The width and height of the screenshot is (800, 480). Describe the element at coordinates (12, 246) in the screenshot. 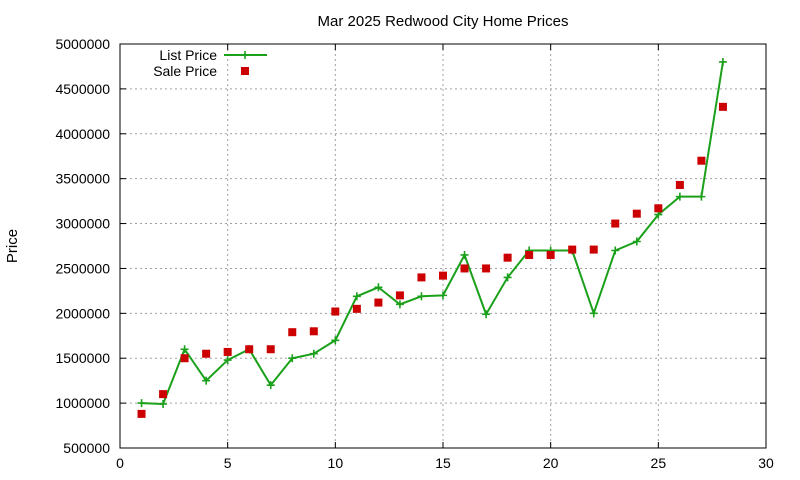

I see `y-axis-label: Price` at that location.